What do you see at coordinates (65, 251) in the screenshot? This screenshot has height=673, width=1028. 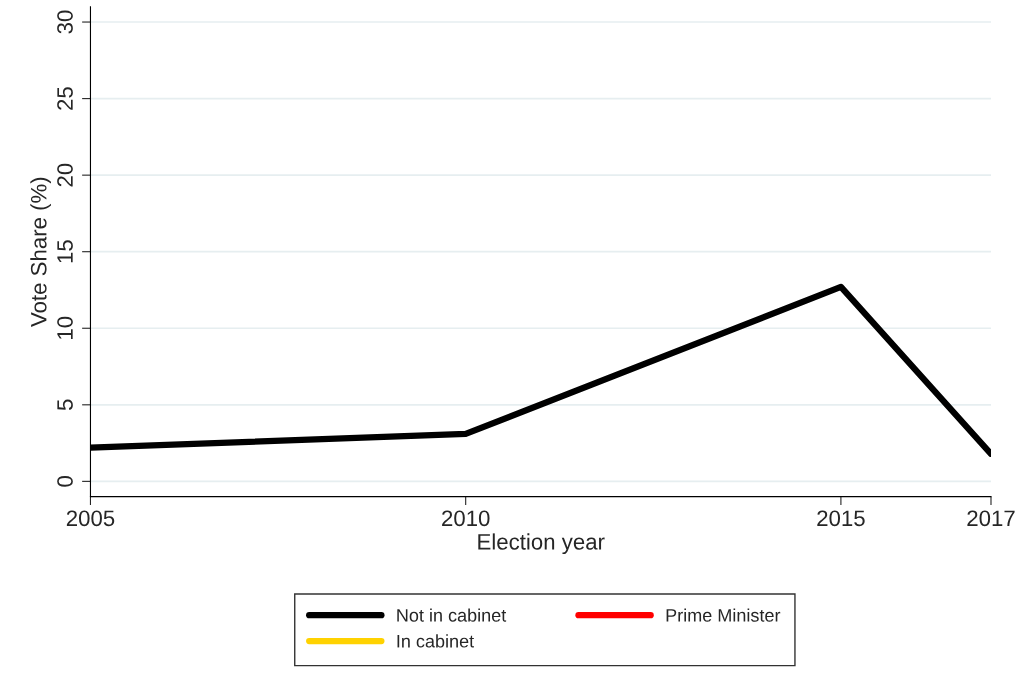 I see `y-tick-label: 15` at bounding box center [65, 251].